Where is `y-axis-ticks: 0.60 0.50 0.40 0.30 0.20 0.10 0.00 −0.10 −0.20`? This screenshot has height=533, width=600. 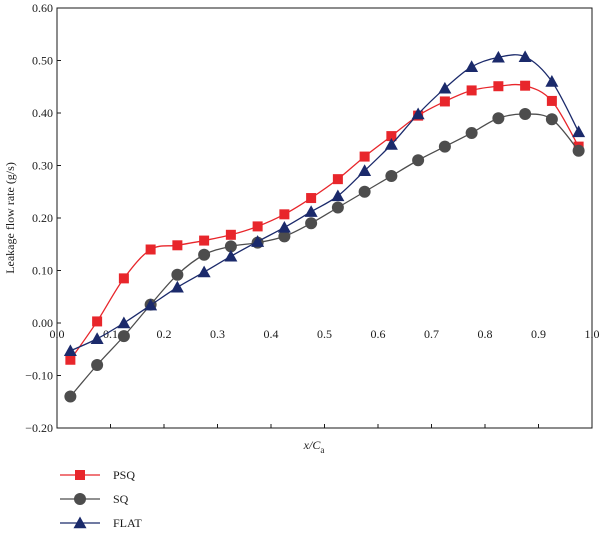
y-axis-ticks: 0.60 0.50 0.40 0.30 0.20 0.10 0.00 −0.10 −0.20 is located at coordinates (43, 218).